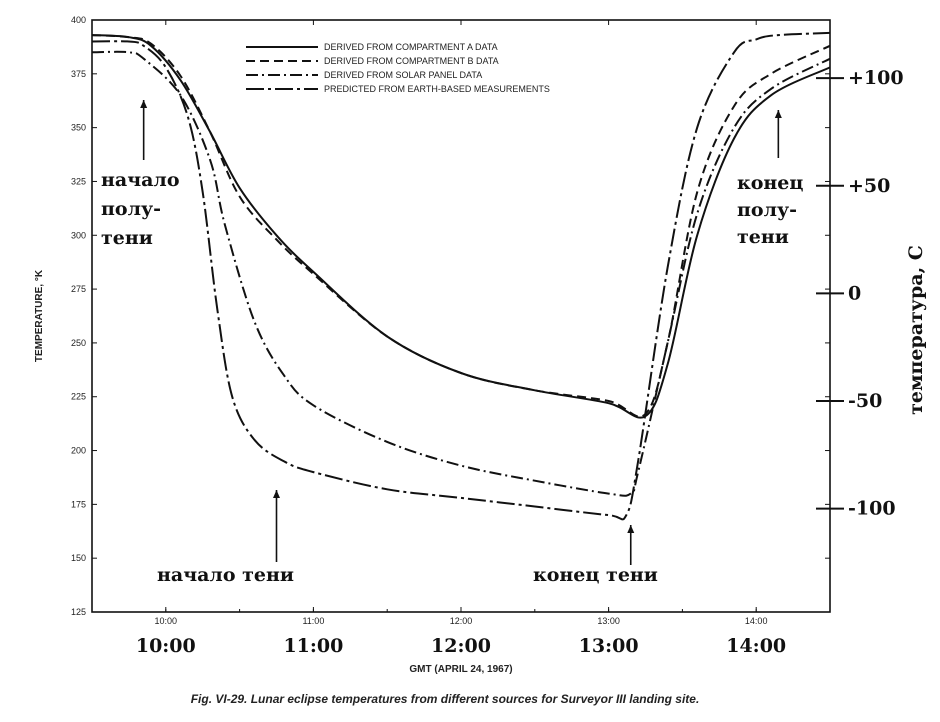 This screenshot has height=722, width=940. I want to click on left-tick-label: 400, so click(78, 20).